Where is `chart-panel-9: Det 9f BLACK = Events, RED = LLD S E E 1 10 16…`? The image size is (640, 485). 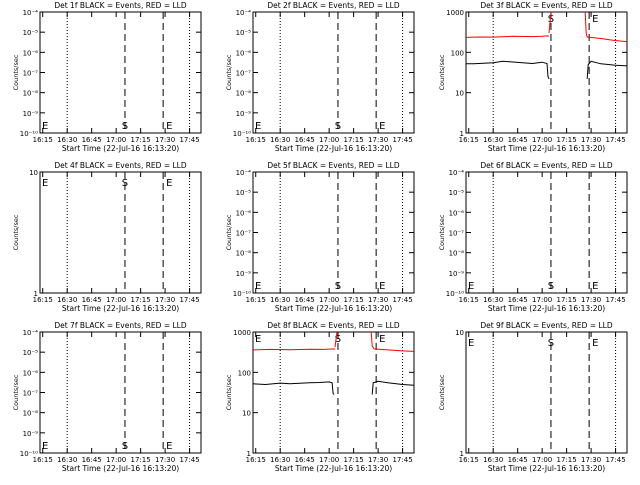
chart-panel-9: Det 9f BLACK = Events, RED = LLD S E E 1 10 16… is located at coordinates (533, 397).